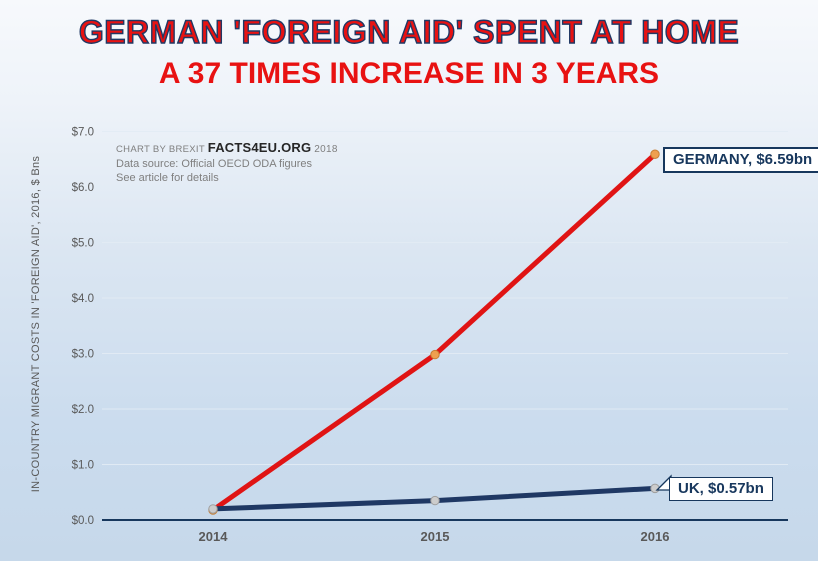  Describe the element at coordinates (721, 489) in the screenshot. I see `uk-data-label: UK, $0.57bn` at that location.